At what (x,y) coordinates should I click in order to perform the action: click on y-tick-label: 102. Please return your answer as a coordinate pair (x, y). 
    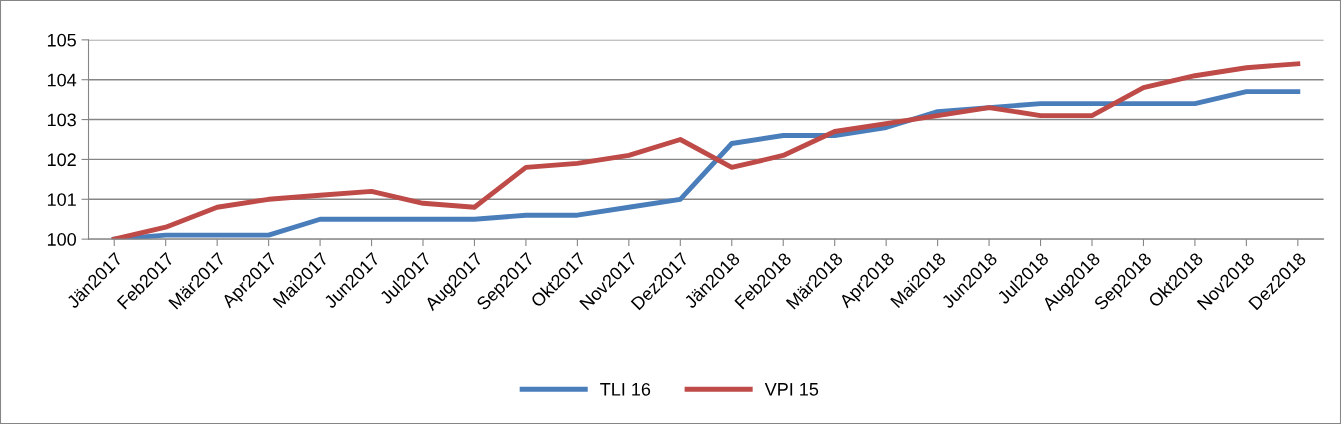
    Looking at the image, I should click on (61, 160).